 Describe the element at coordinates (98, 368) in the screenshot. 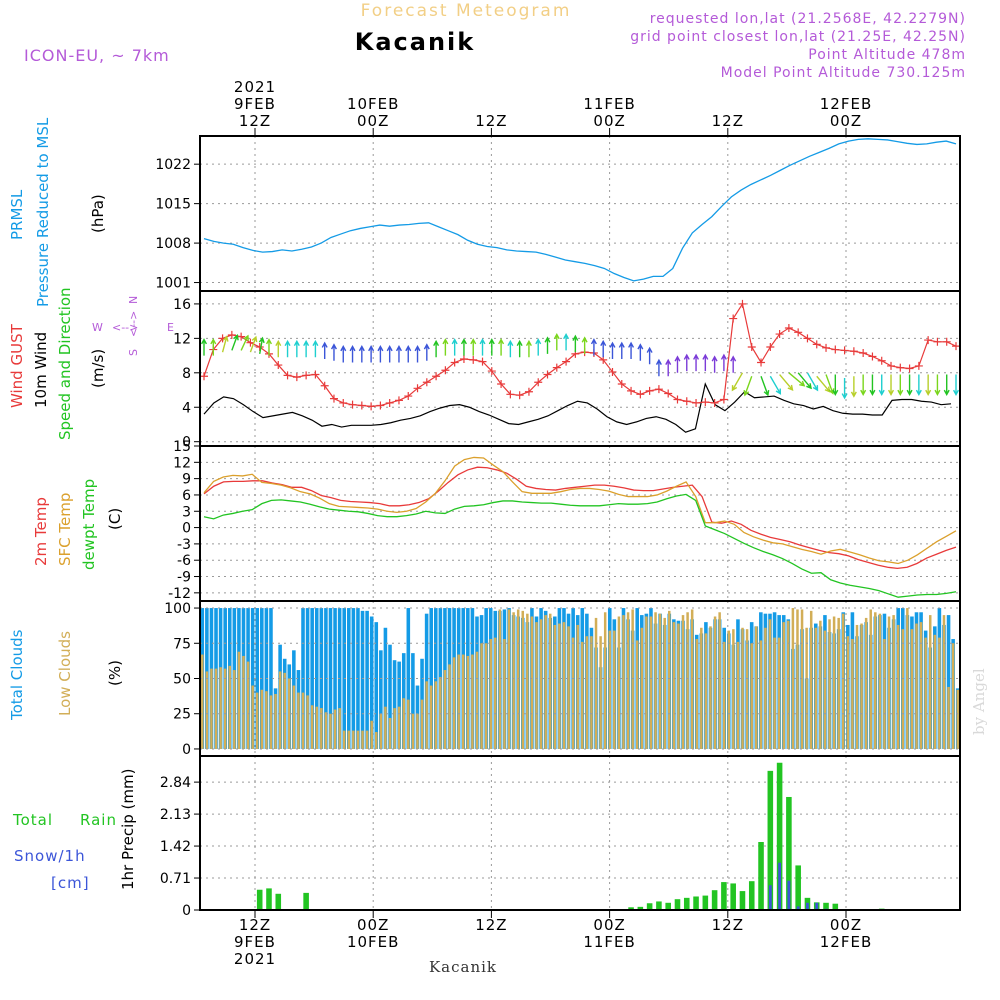

I see `label-ms: (m/s)` at that location.